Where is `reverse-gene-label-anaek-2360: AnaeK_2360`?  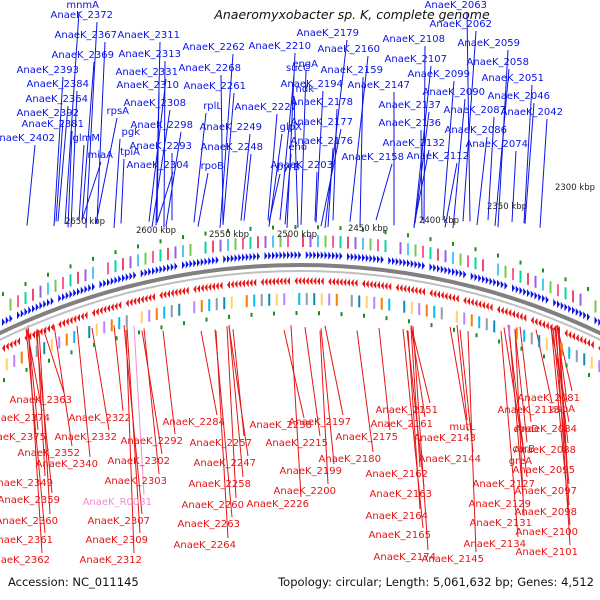 reverse-gene-label-anaek-2360: AnaeK_2360 is located at coordinates (29, 521).